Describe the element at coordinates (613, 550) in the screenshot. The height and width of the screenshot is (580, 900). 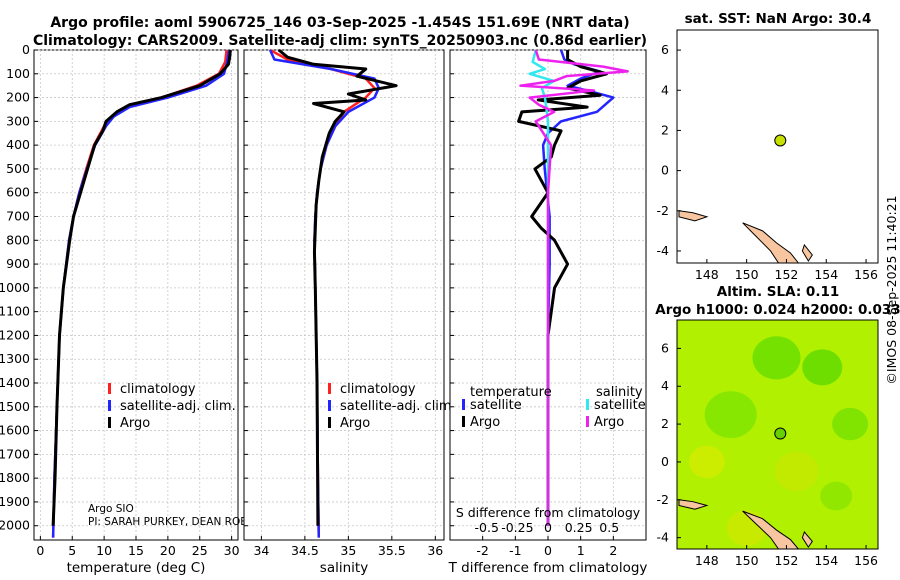
I see `difference-xtick-label: 2` at that location.